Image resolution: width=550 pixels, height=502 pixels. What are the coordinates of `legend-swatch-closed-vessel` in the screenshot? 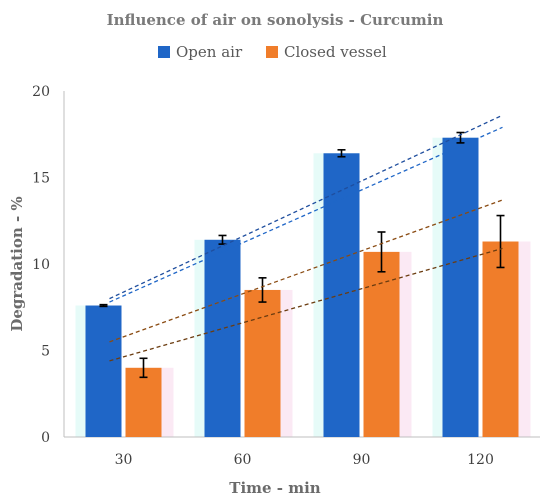 It's located at (272, 52).